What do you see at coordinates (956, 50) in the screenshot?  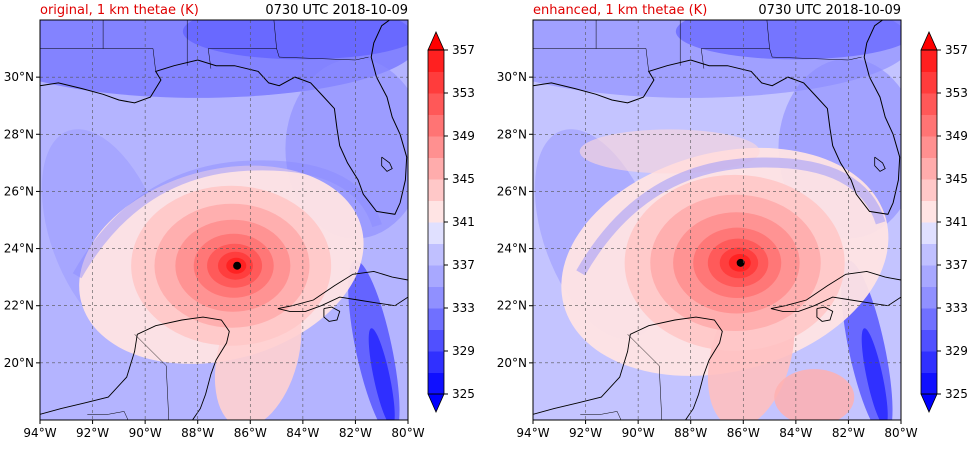 I see `colorbar-tick-label: 357` at bounding box center [956, 50].